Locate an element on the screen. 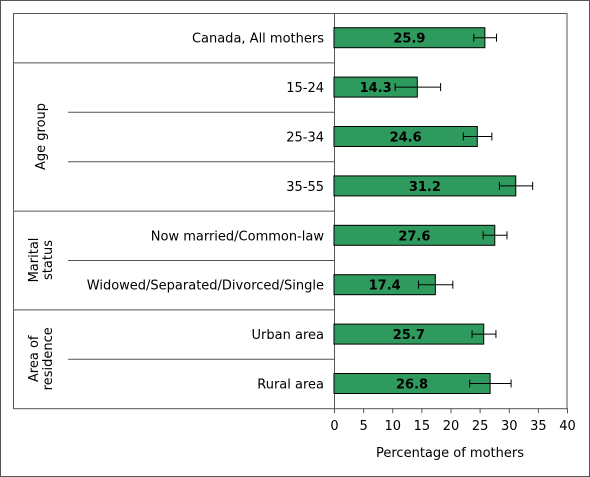  group-labels: Age group Maritalstatus Area ofresidence is located at coordinates (41, 246).